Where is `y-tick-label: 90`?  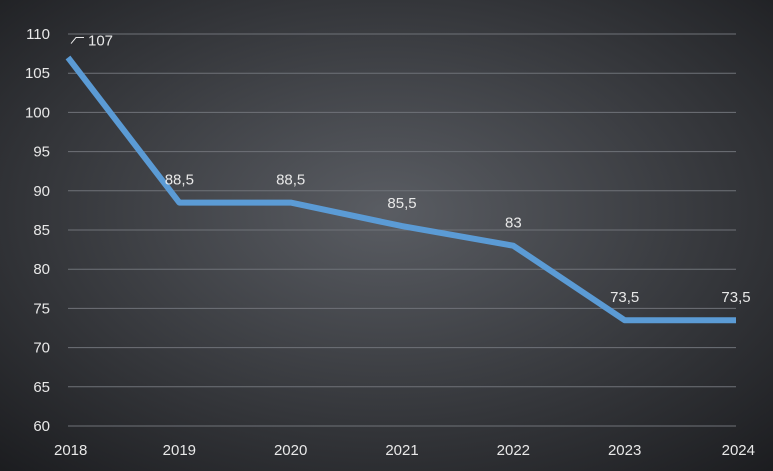 y-tick-label: 90 is located at coordinates (41, 191).